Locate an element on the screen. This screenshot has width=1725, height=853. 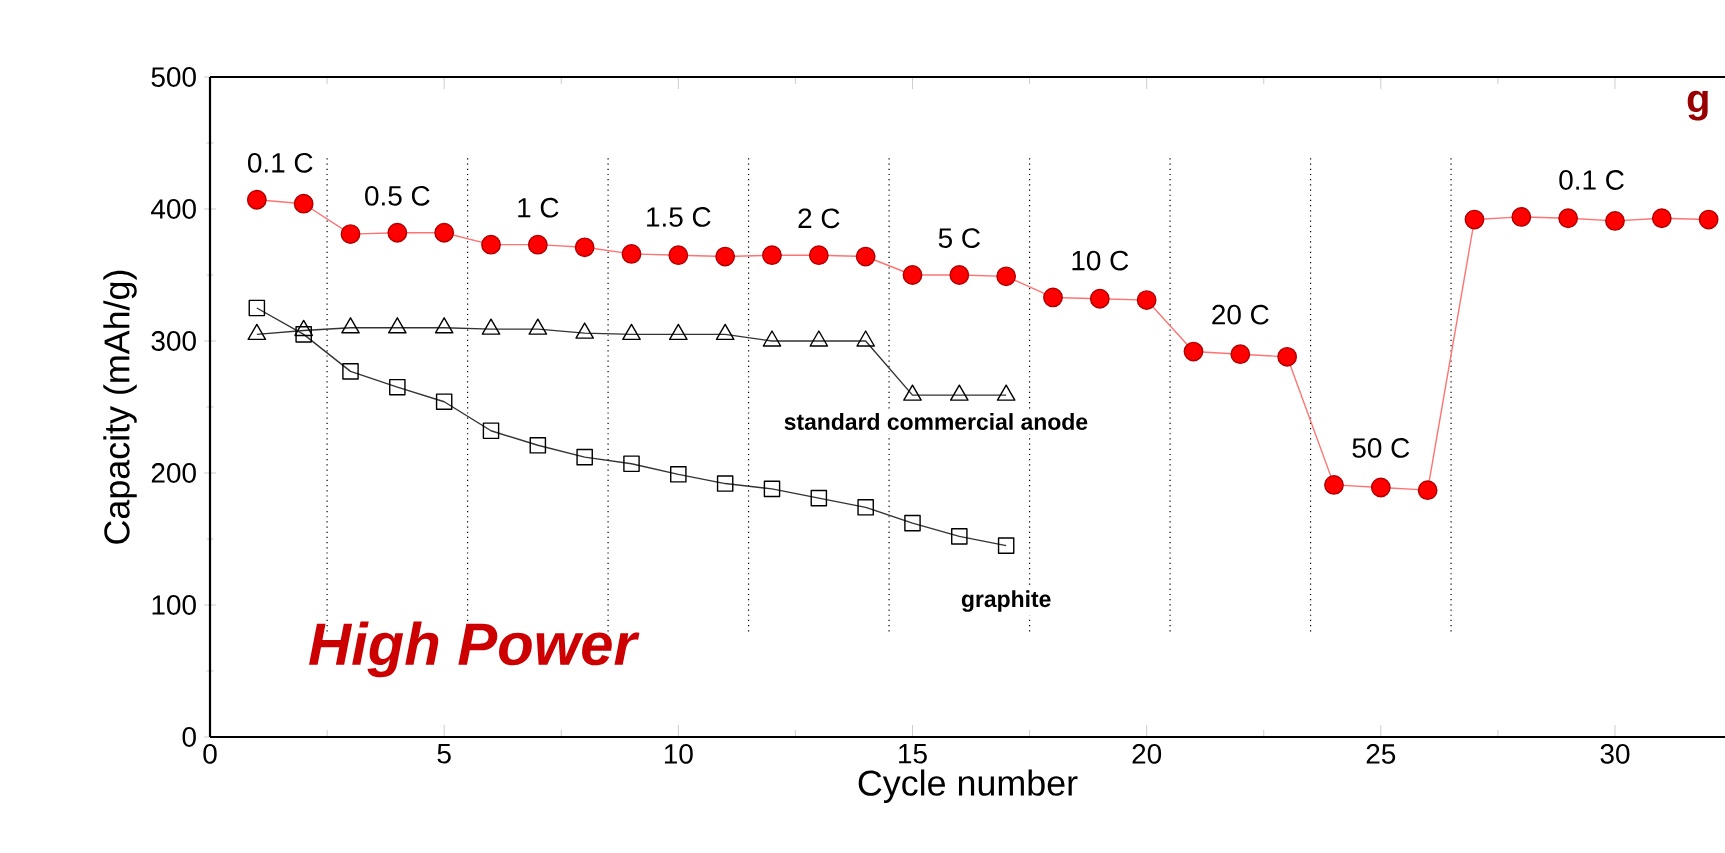
annotation: 20 C is located at coordinates (1240, 314).